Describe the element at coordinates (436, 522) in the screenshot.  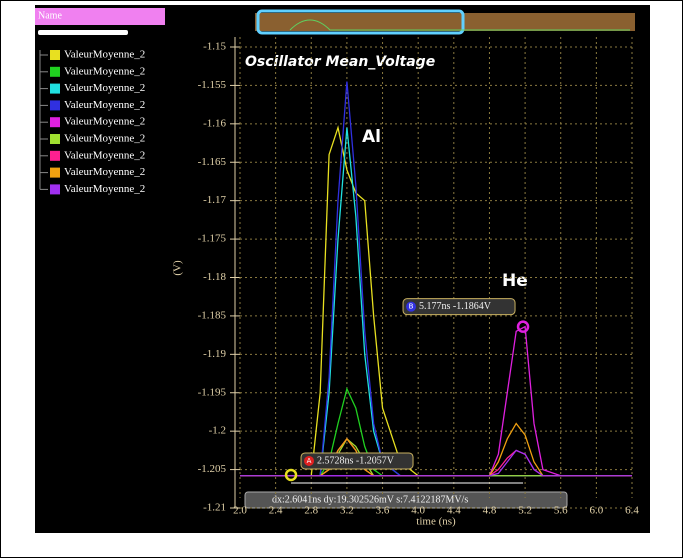
I see `x-axis-label: time (ns)` at that location.